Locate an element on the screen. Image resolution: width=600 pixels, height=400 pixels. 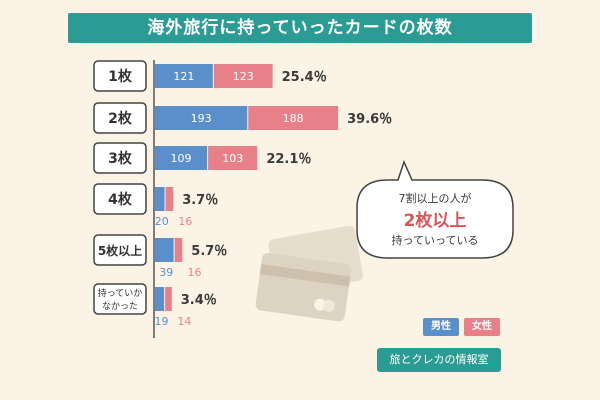
category-label: 5枚以上 is located at coordinates (120, 250).